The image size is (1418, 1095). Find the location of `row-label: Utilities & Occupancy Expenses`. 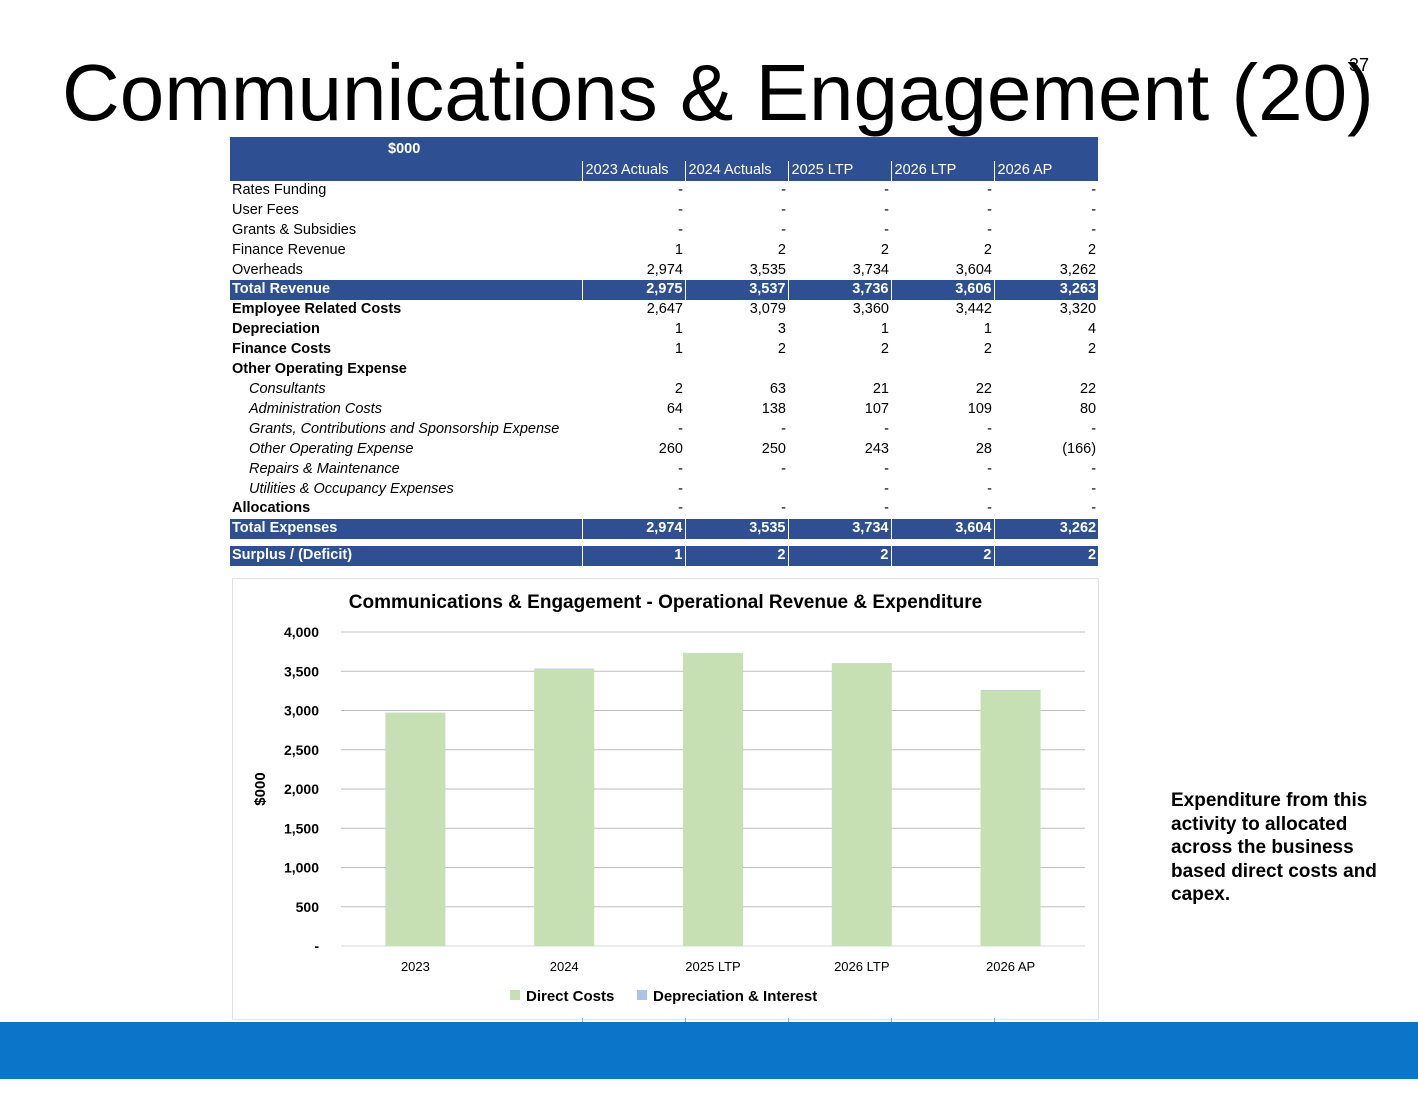

row-label: Utilities & Occupancy Expenses is located at coordinates (351, 488).